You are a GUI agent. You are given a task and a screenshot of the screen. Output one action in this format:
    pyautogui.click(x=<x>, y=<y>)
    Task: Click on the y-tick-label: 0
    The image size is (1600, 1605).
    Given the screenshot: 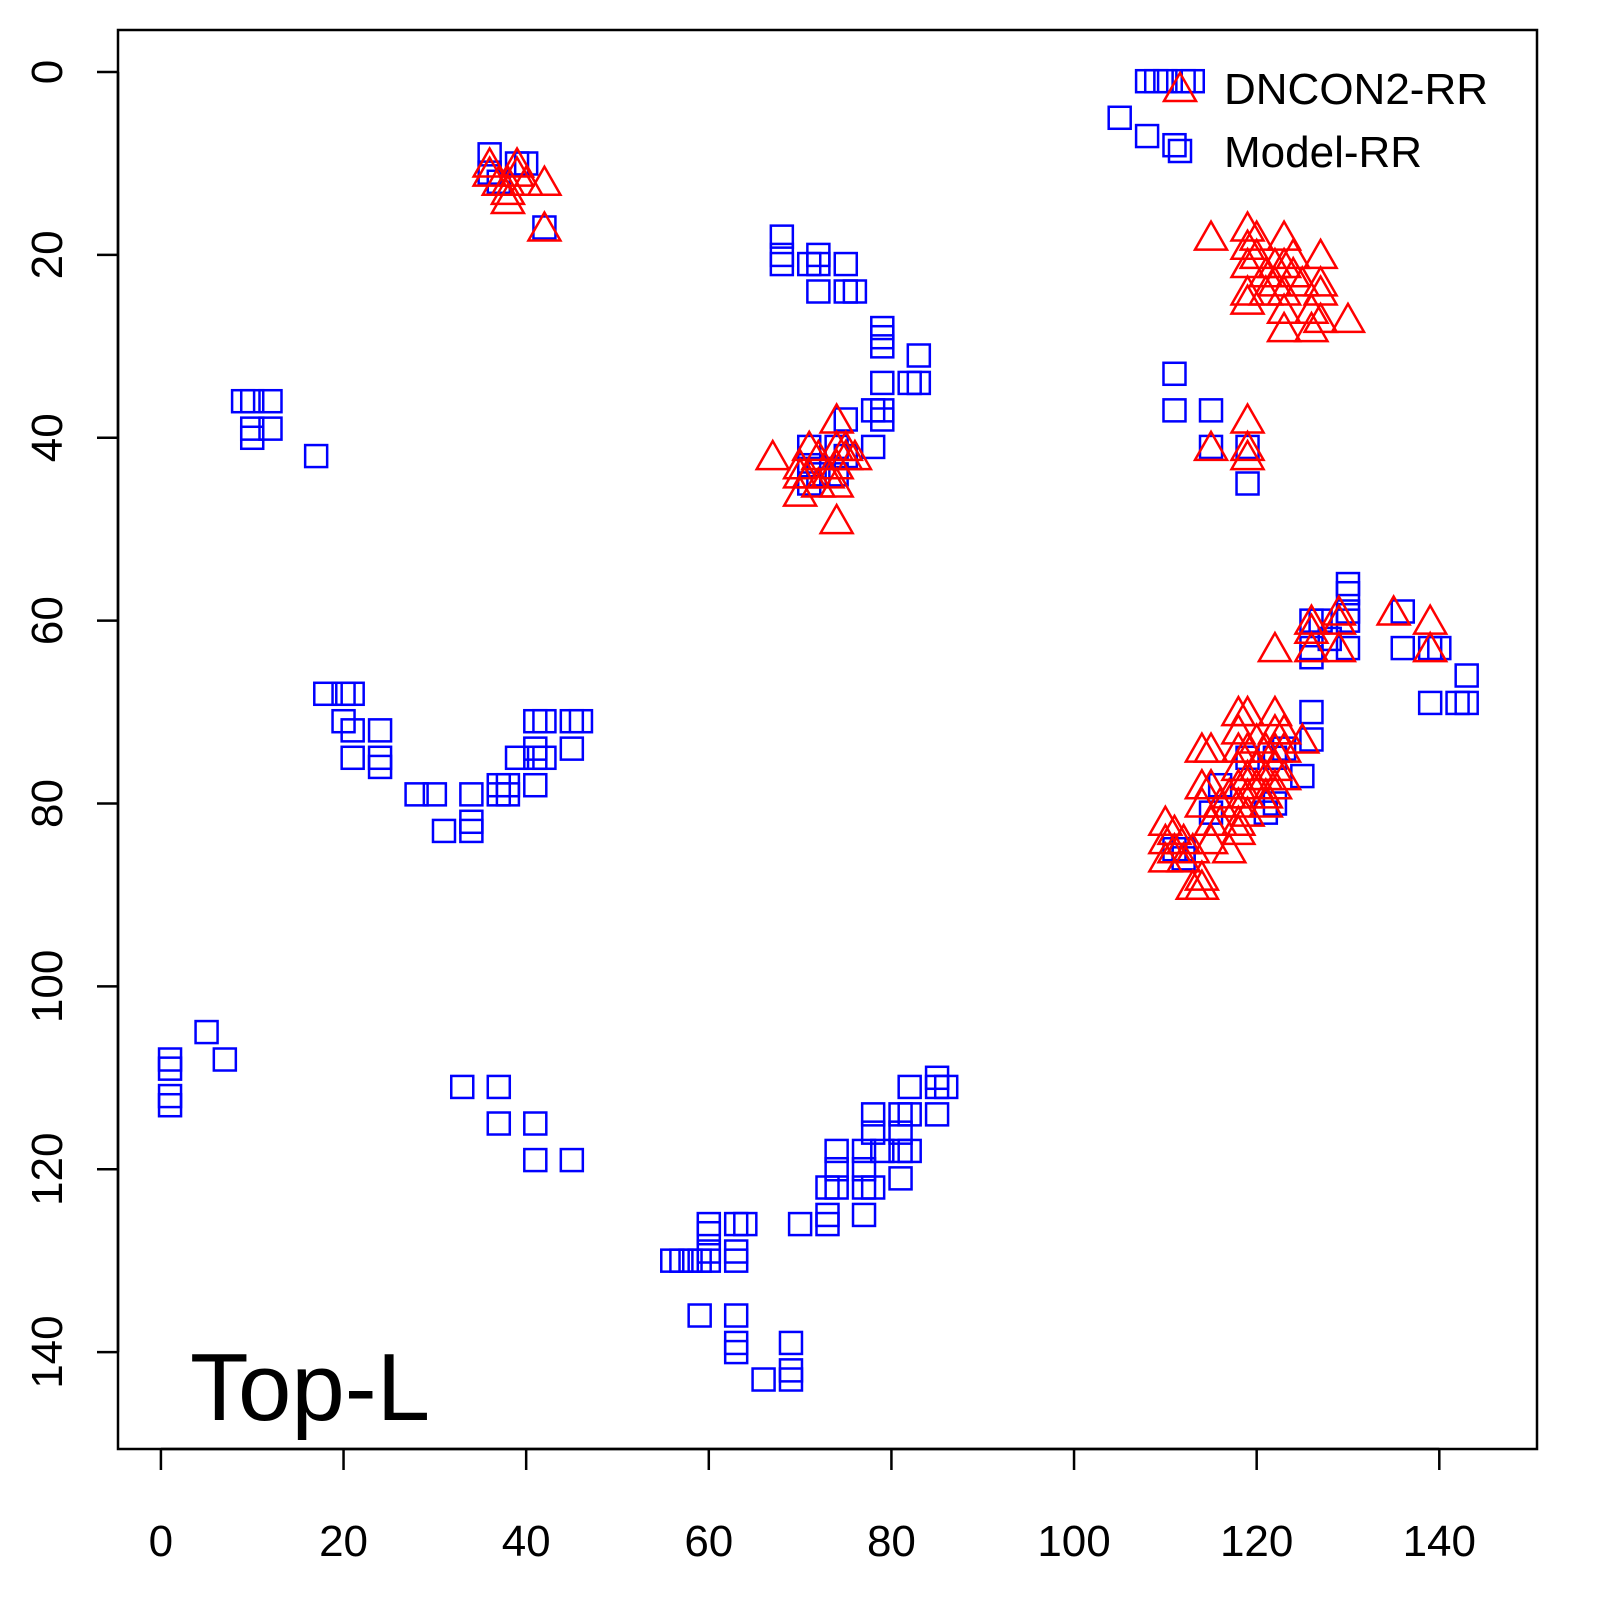 What is the action you would take?
    pyautogui.click(x=47, y=72)
    